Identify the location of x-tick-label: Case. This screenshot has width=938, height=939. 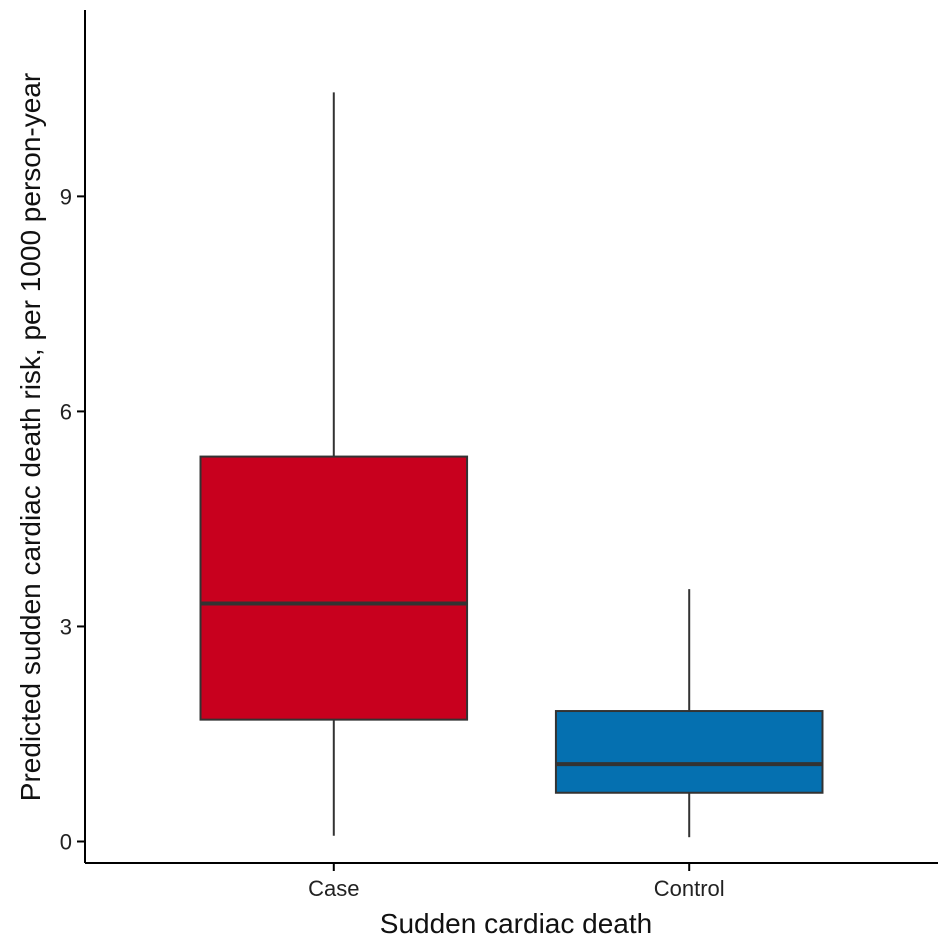
(333, 888).